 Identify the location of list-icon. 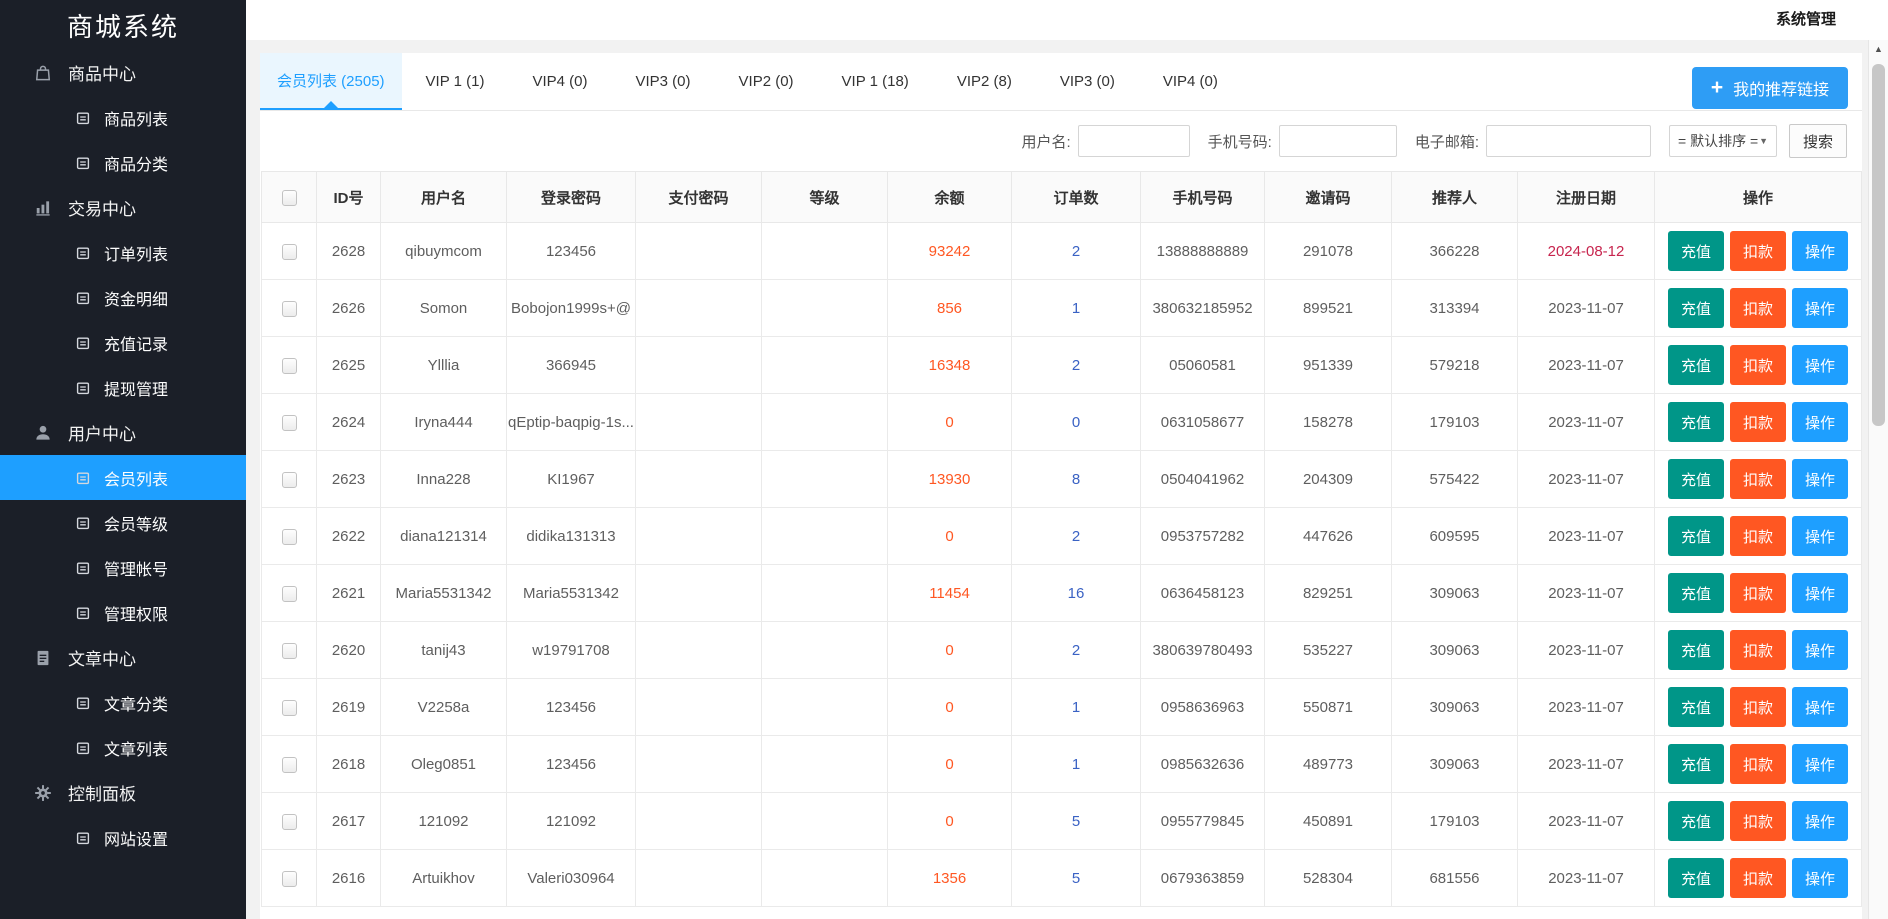
(83, 163).